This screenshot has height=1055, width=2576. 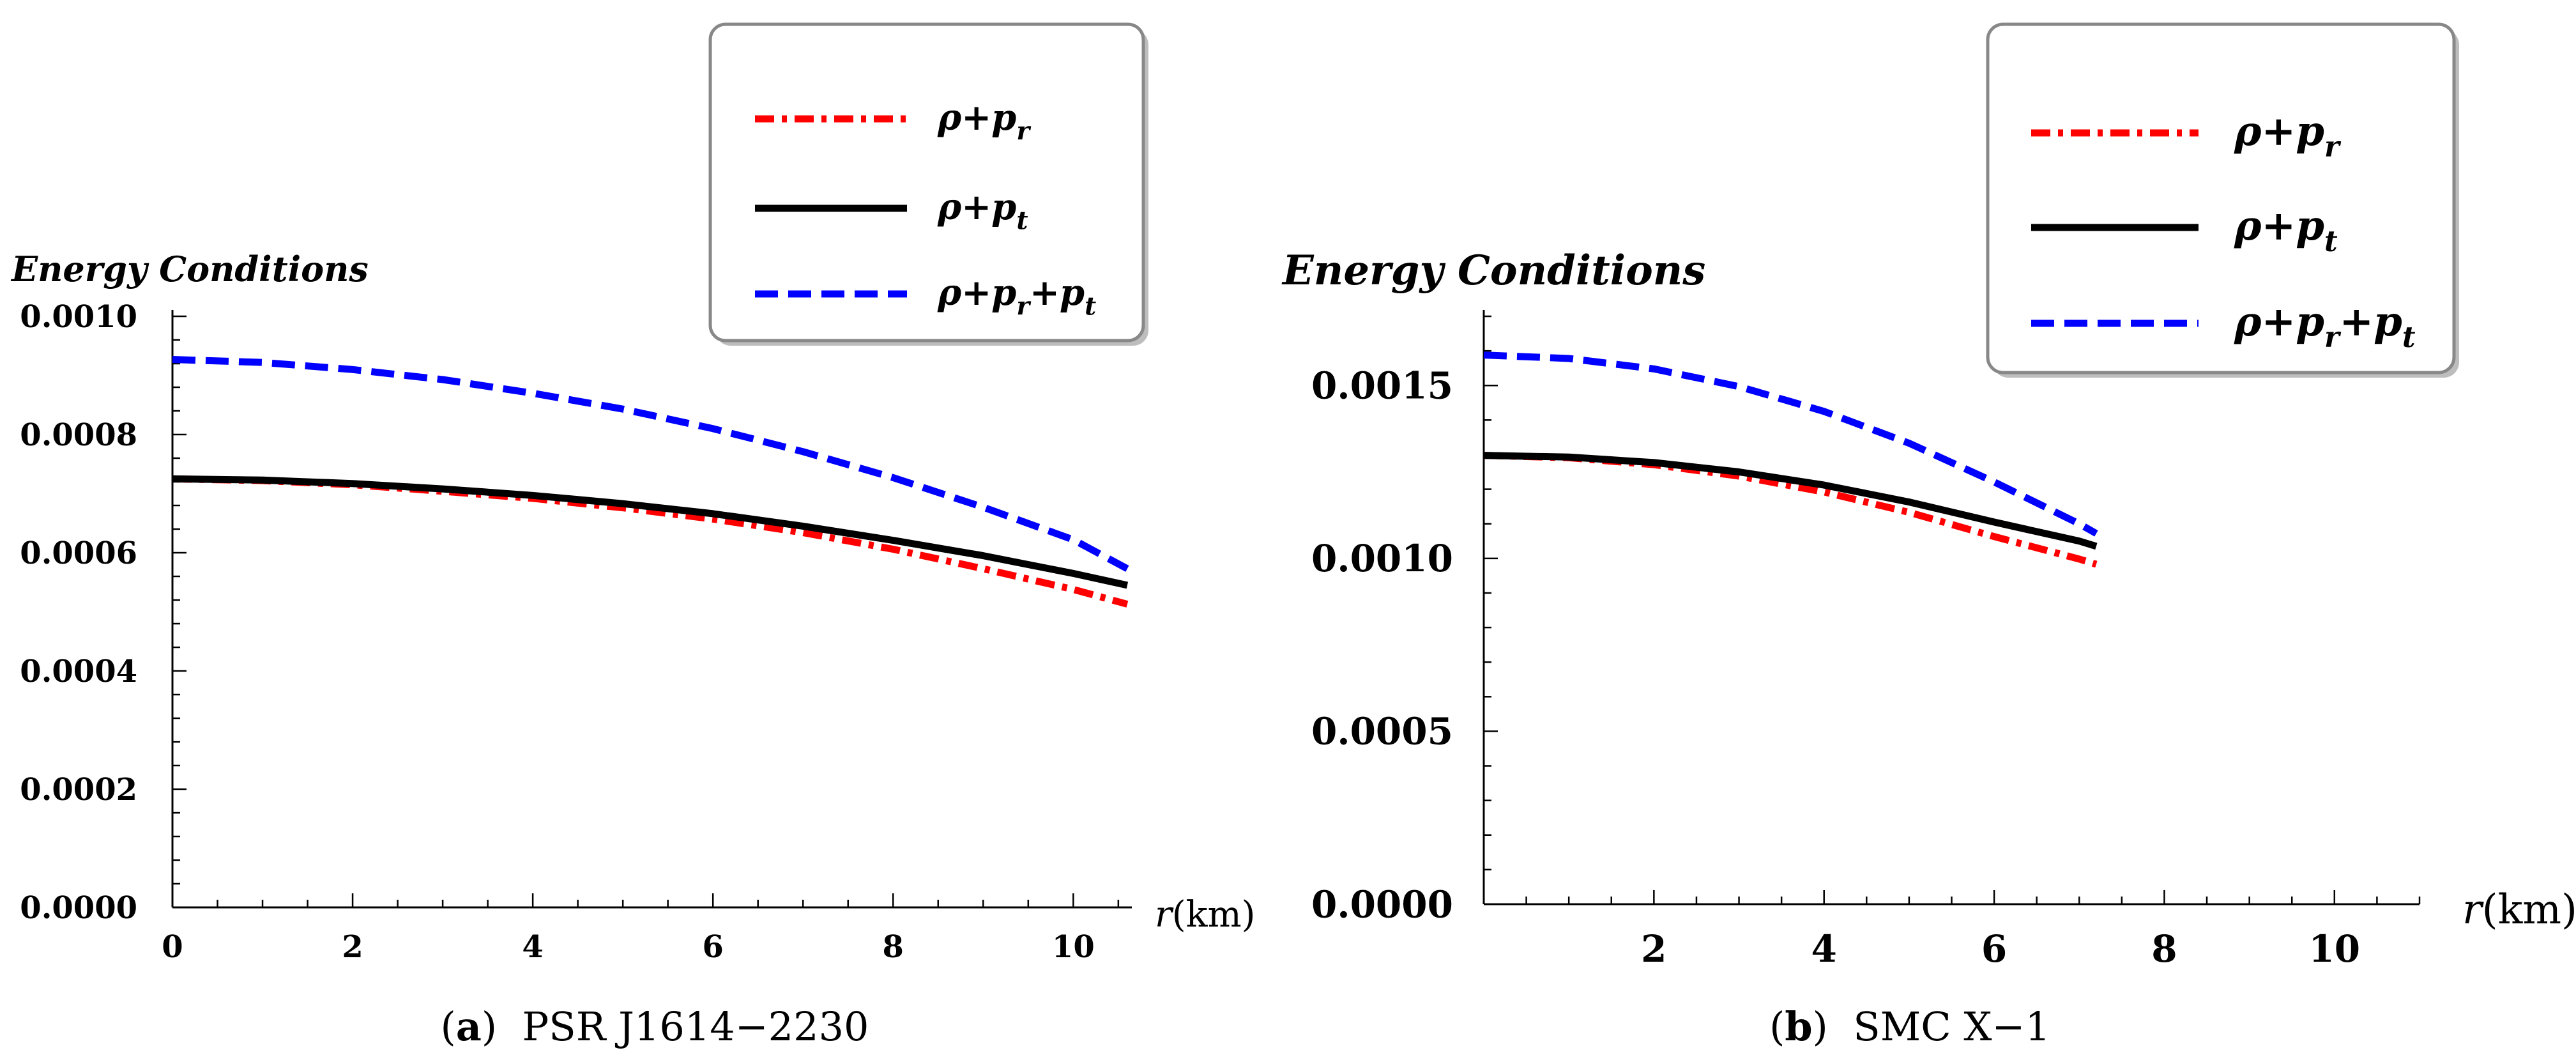 I want to click on y-tick-label: 0.0002, so click(x=78, y=790).